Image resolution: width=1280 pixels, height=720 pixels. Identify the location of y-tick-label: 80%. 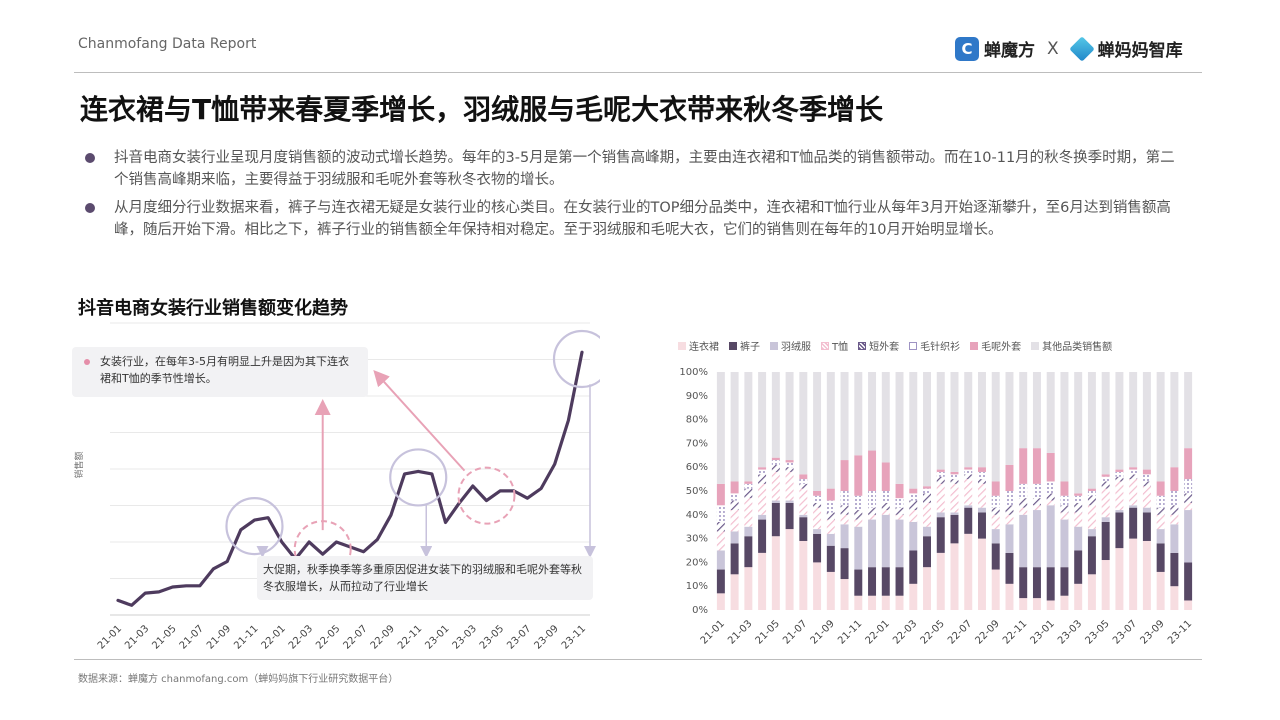
(697, 420).